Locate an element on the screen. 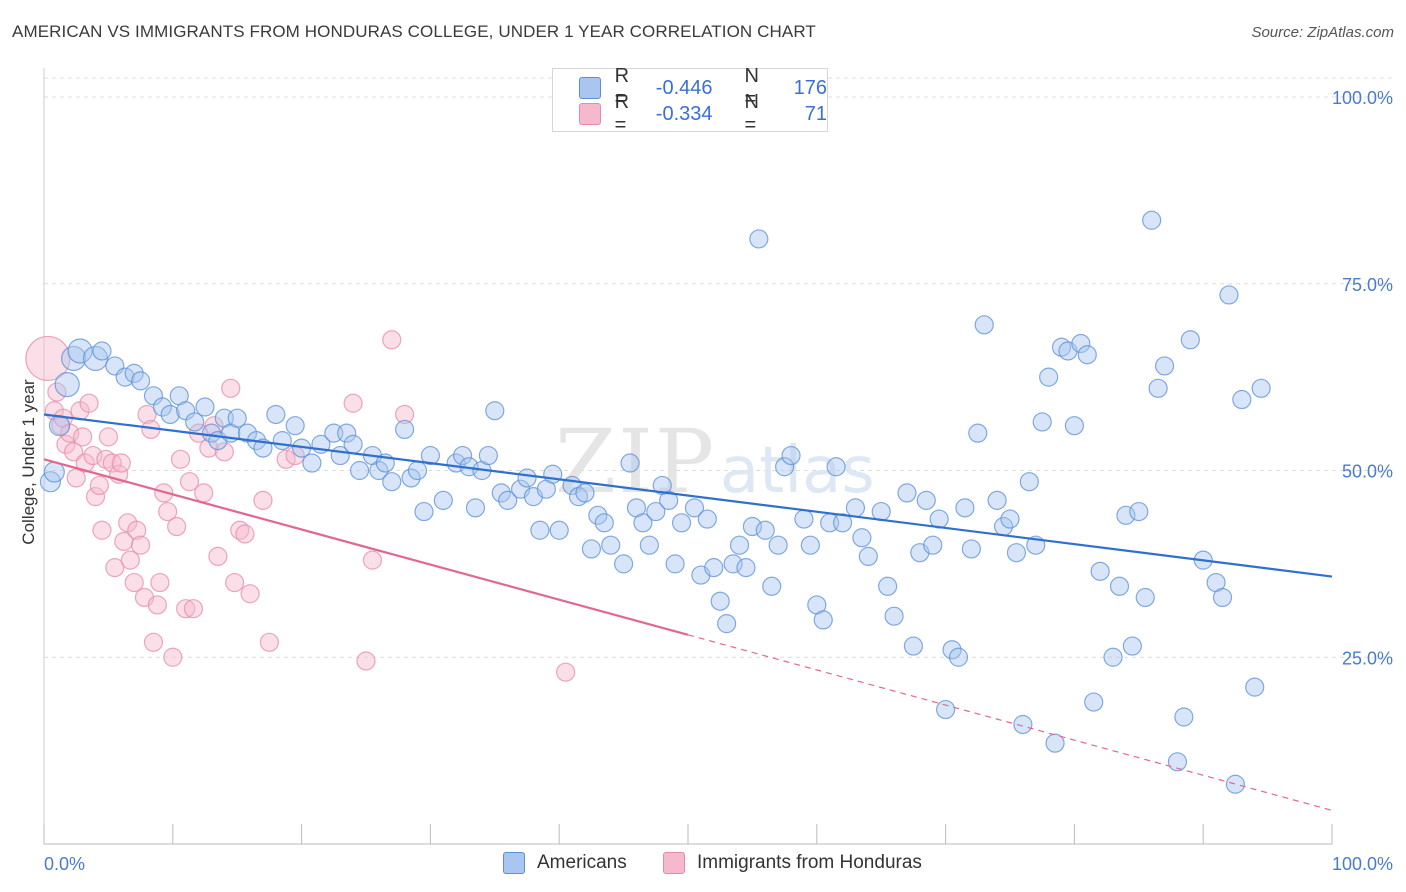 The image size is (1406, 892). legend-row-honduras: R = -0.334 N = 71 is located at coordinates (703, 113).